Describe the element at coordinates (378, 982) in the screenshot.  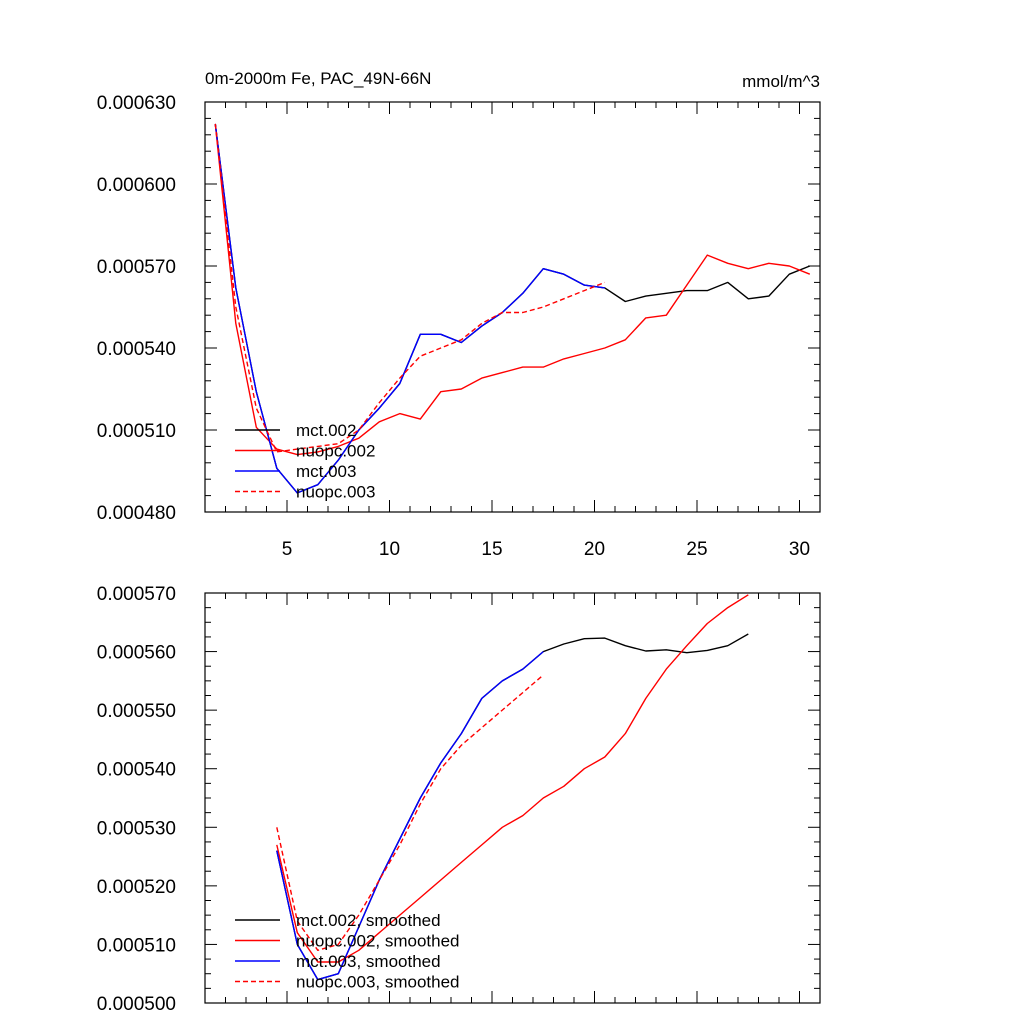
I see `legend-label: nuopc.003, smoothed` at that location.